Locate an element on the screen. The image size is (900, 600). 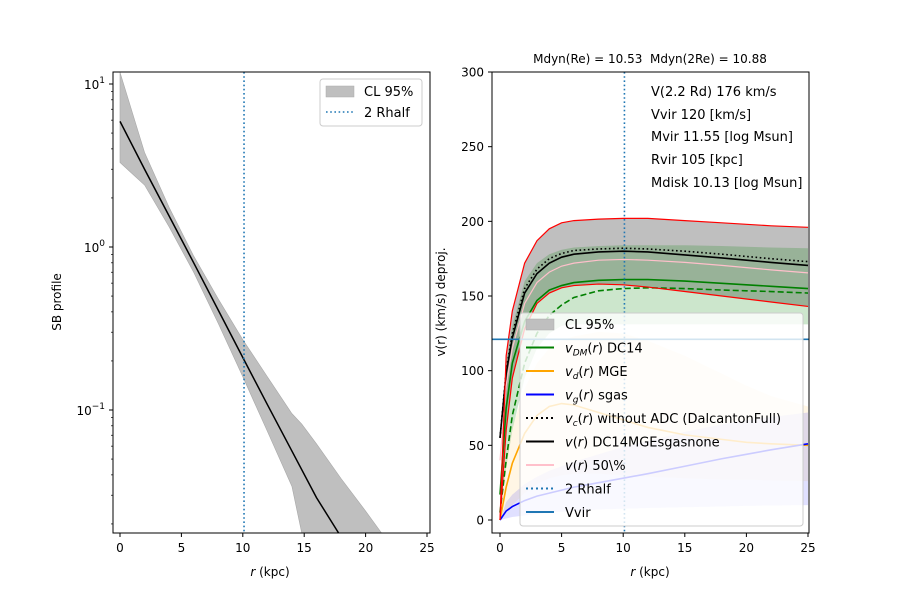
right-xlabel: r (kpc) is located at coordinates (649, 572).